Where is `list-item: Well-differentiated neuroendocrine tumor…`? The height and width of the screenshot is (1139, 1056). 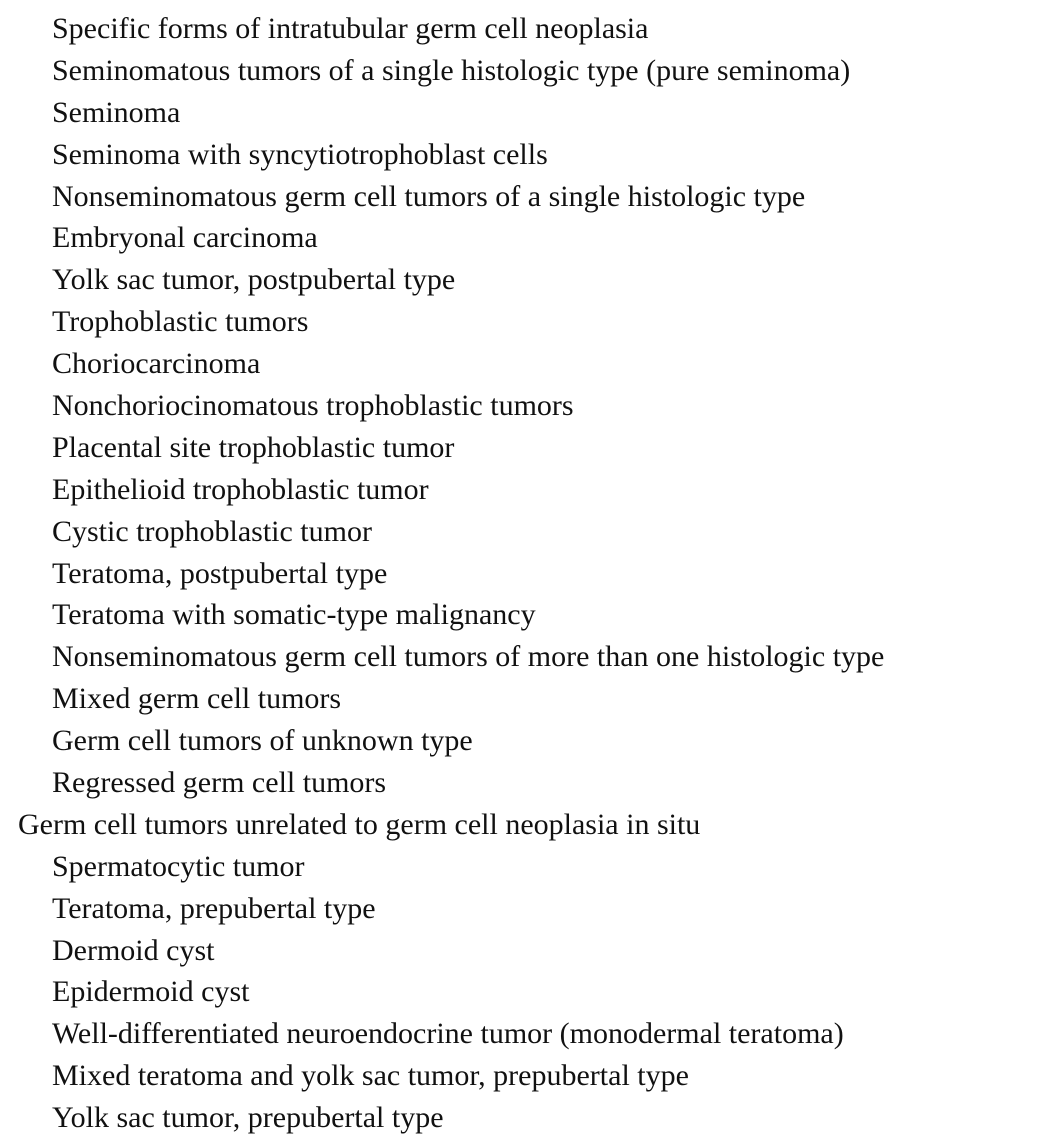
list-item: Well-differentiated neuroendocrine tumor… is located at coordinates (448, 1034).